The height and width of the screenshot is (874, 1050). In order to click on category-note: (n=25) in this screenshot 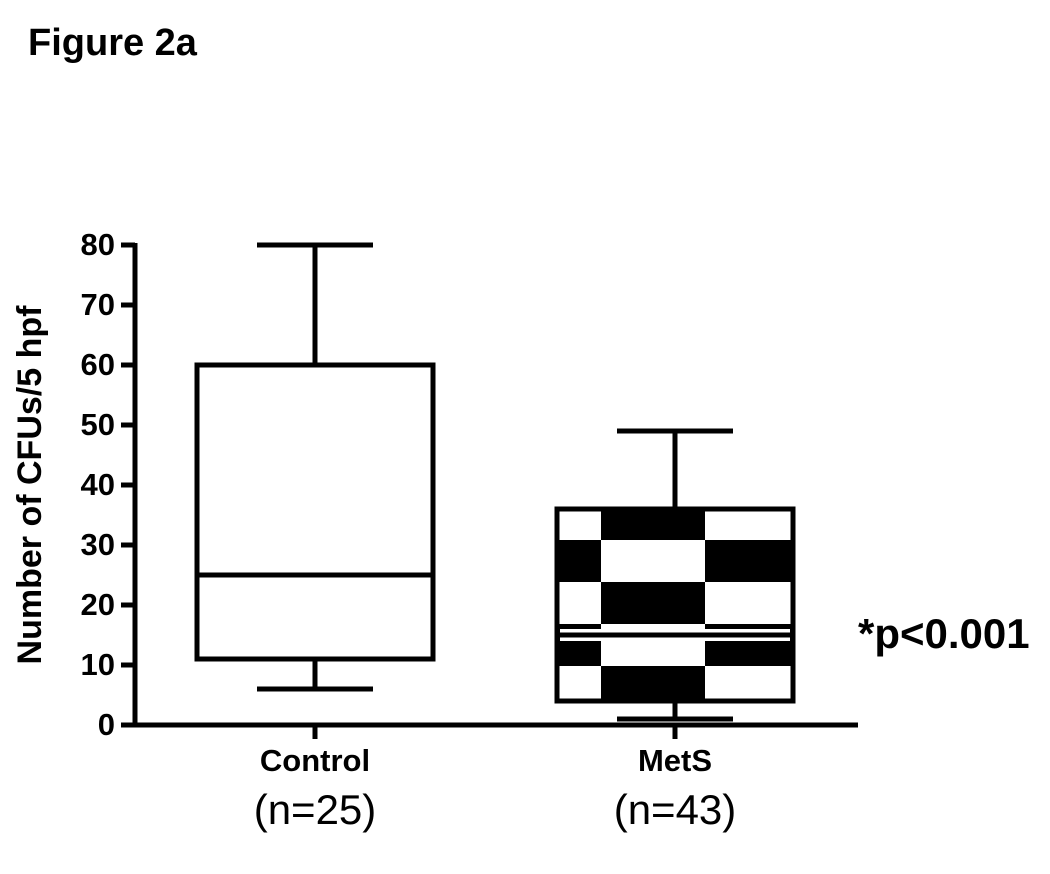, I will do `click(315, 809)`.